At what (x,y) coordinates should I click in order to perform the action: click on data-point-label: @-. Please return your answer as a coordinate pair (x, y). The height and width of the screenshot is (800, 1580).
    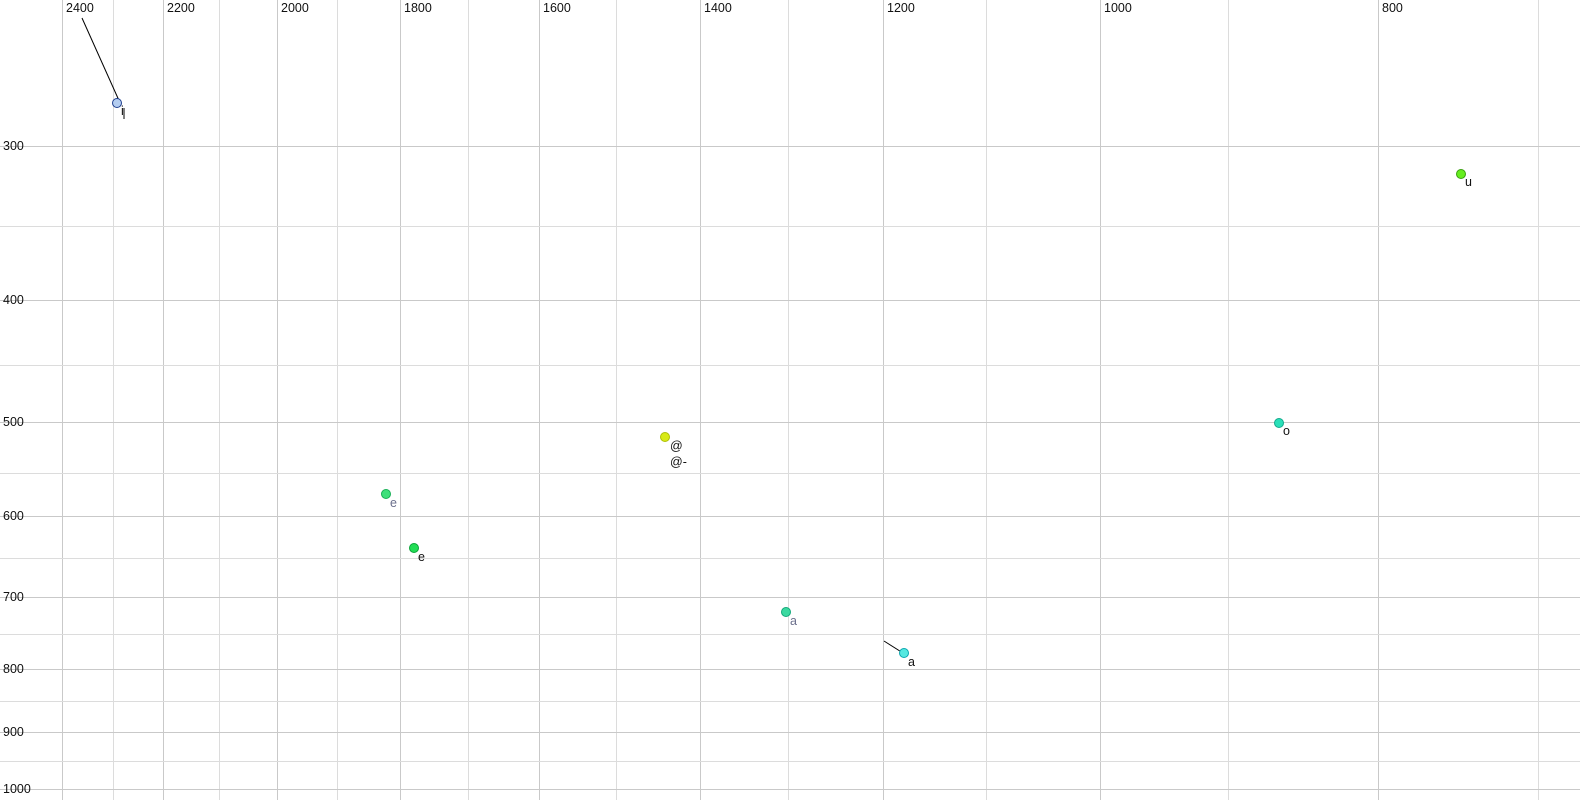
    Looking at the image, I should click on (678, 462).